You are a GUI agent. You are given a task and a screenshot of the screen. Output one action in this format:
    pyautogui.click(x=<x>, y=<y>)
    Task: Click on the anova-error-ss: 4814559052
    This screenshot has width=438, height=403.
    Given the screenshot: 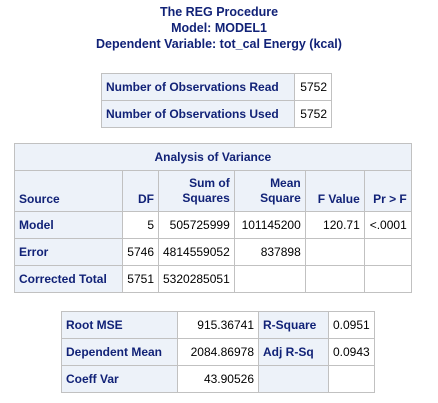 What is the action you would take?
    pyautogui.click(x=196, y=252)
    